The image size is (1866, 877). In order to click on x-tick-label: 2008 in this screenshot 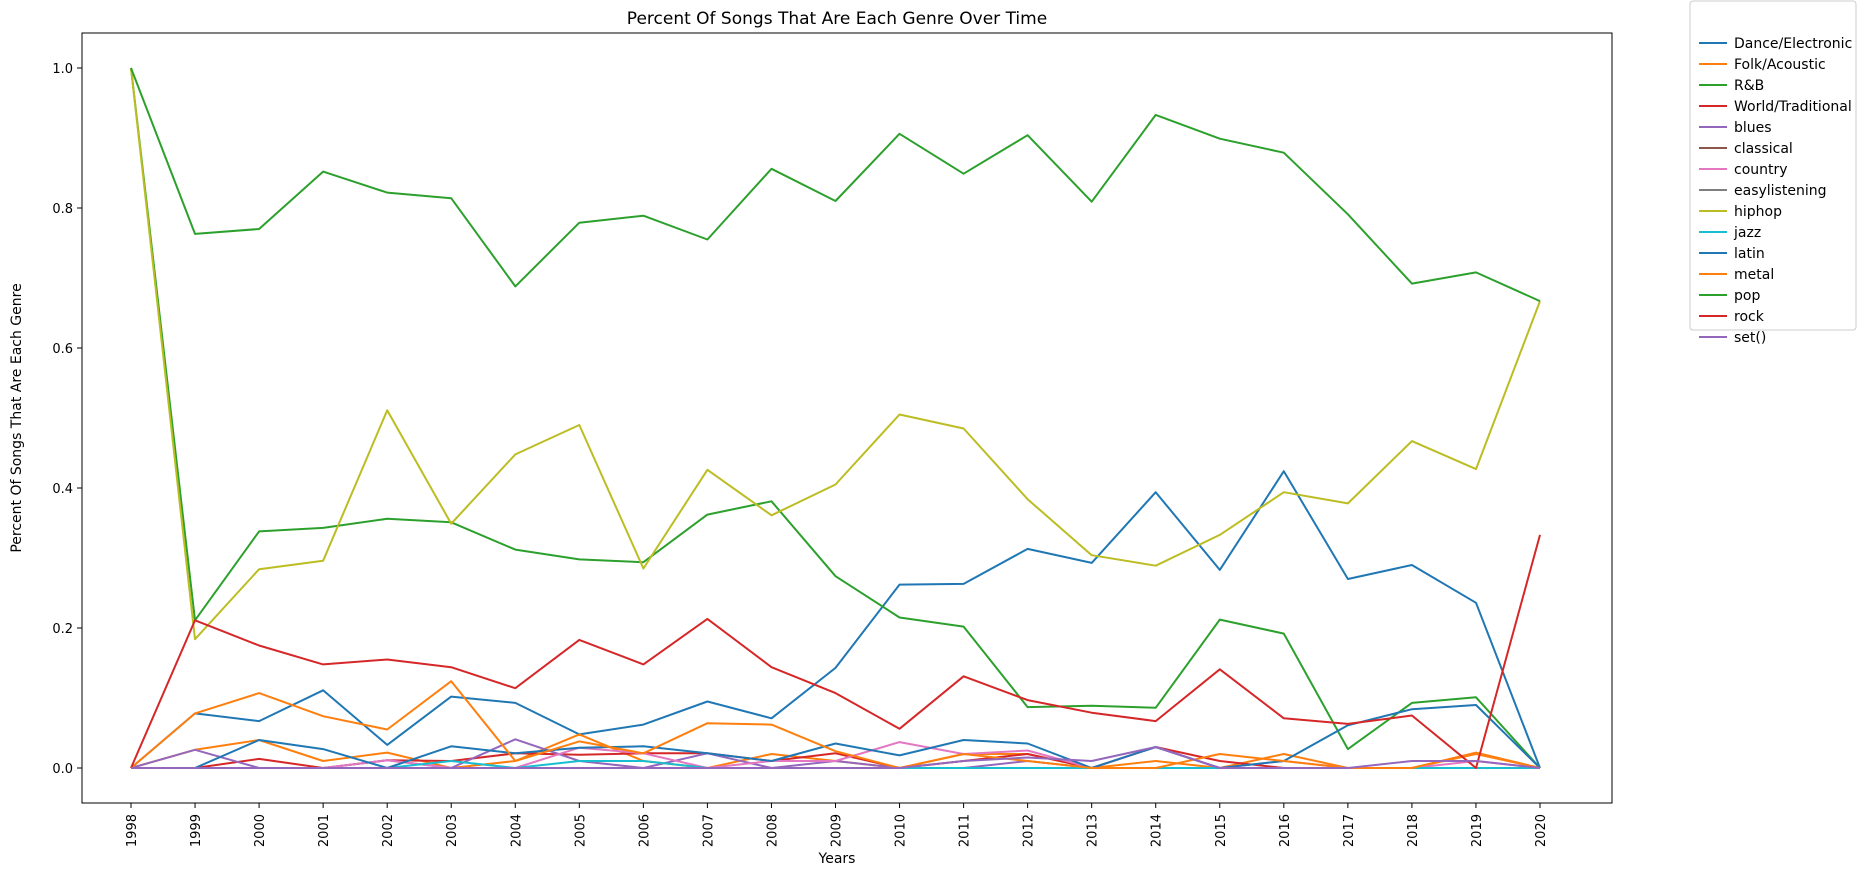, I will do `click(772, 830)`.